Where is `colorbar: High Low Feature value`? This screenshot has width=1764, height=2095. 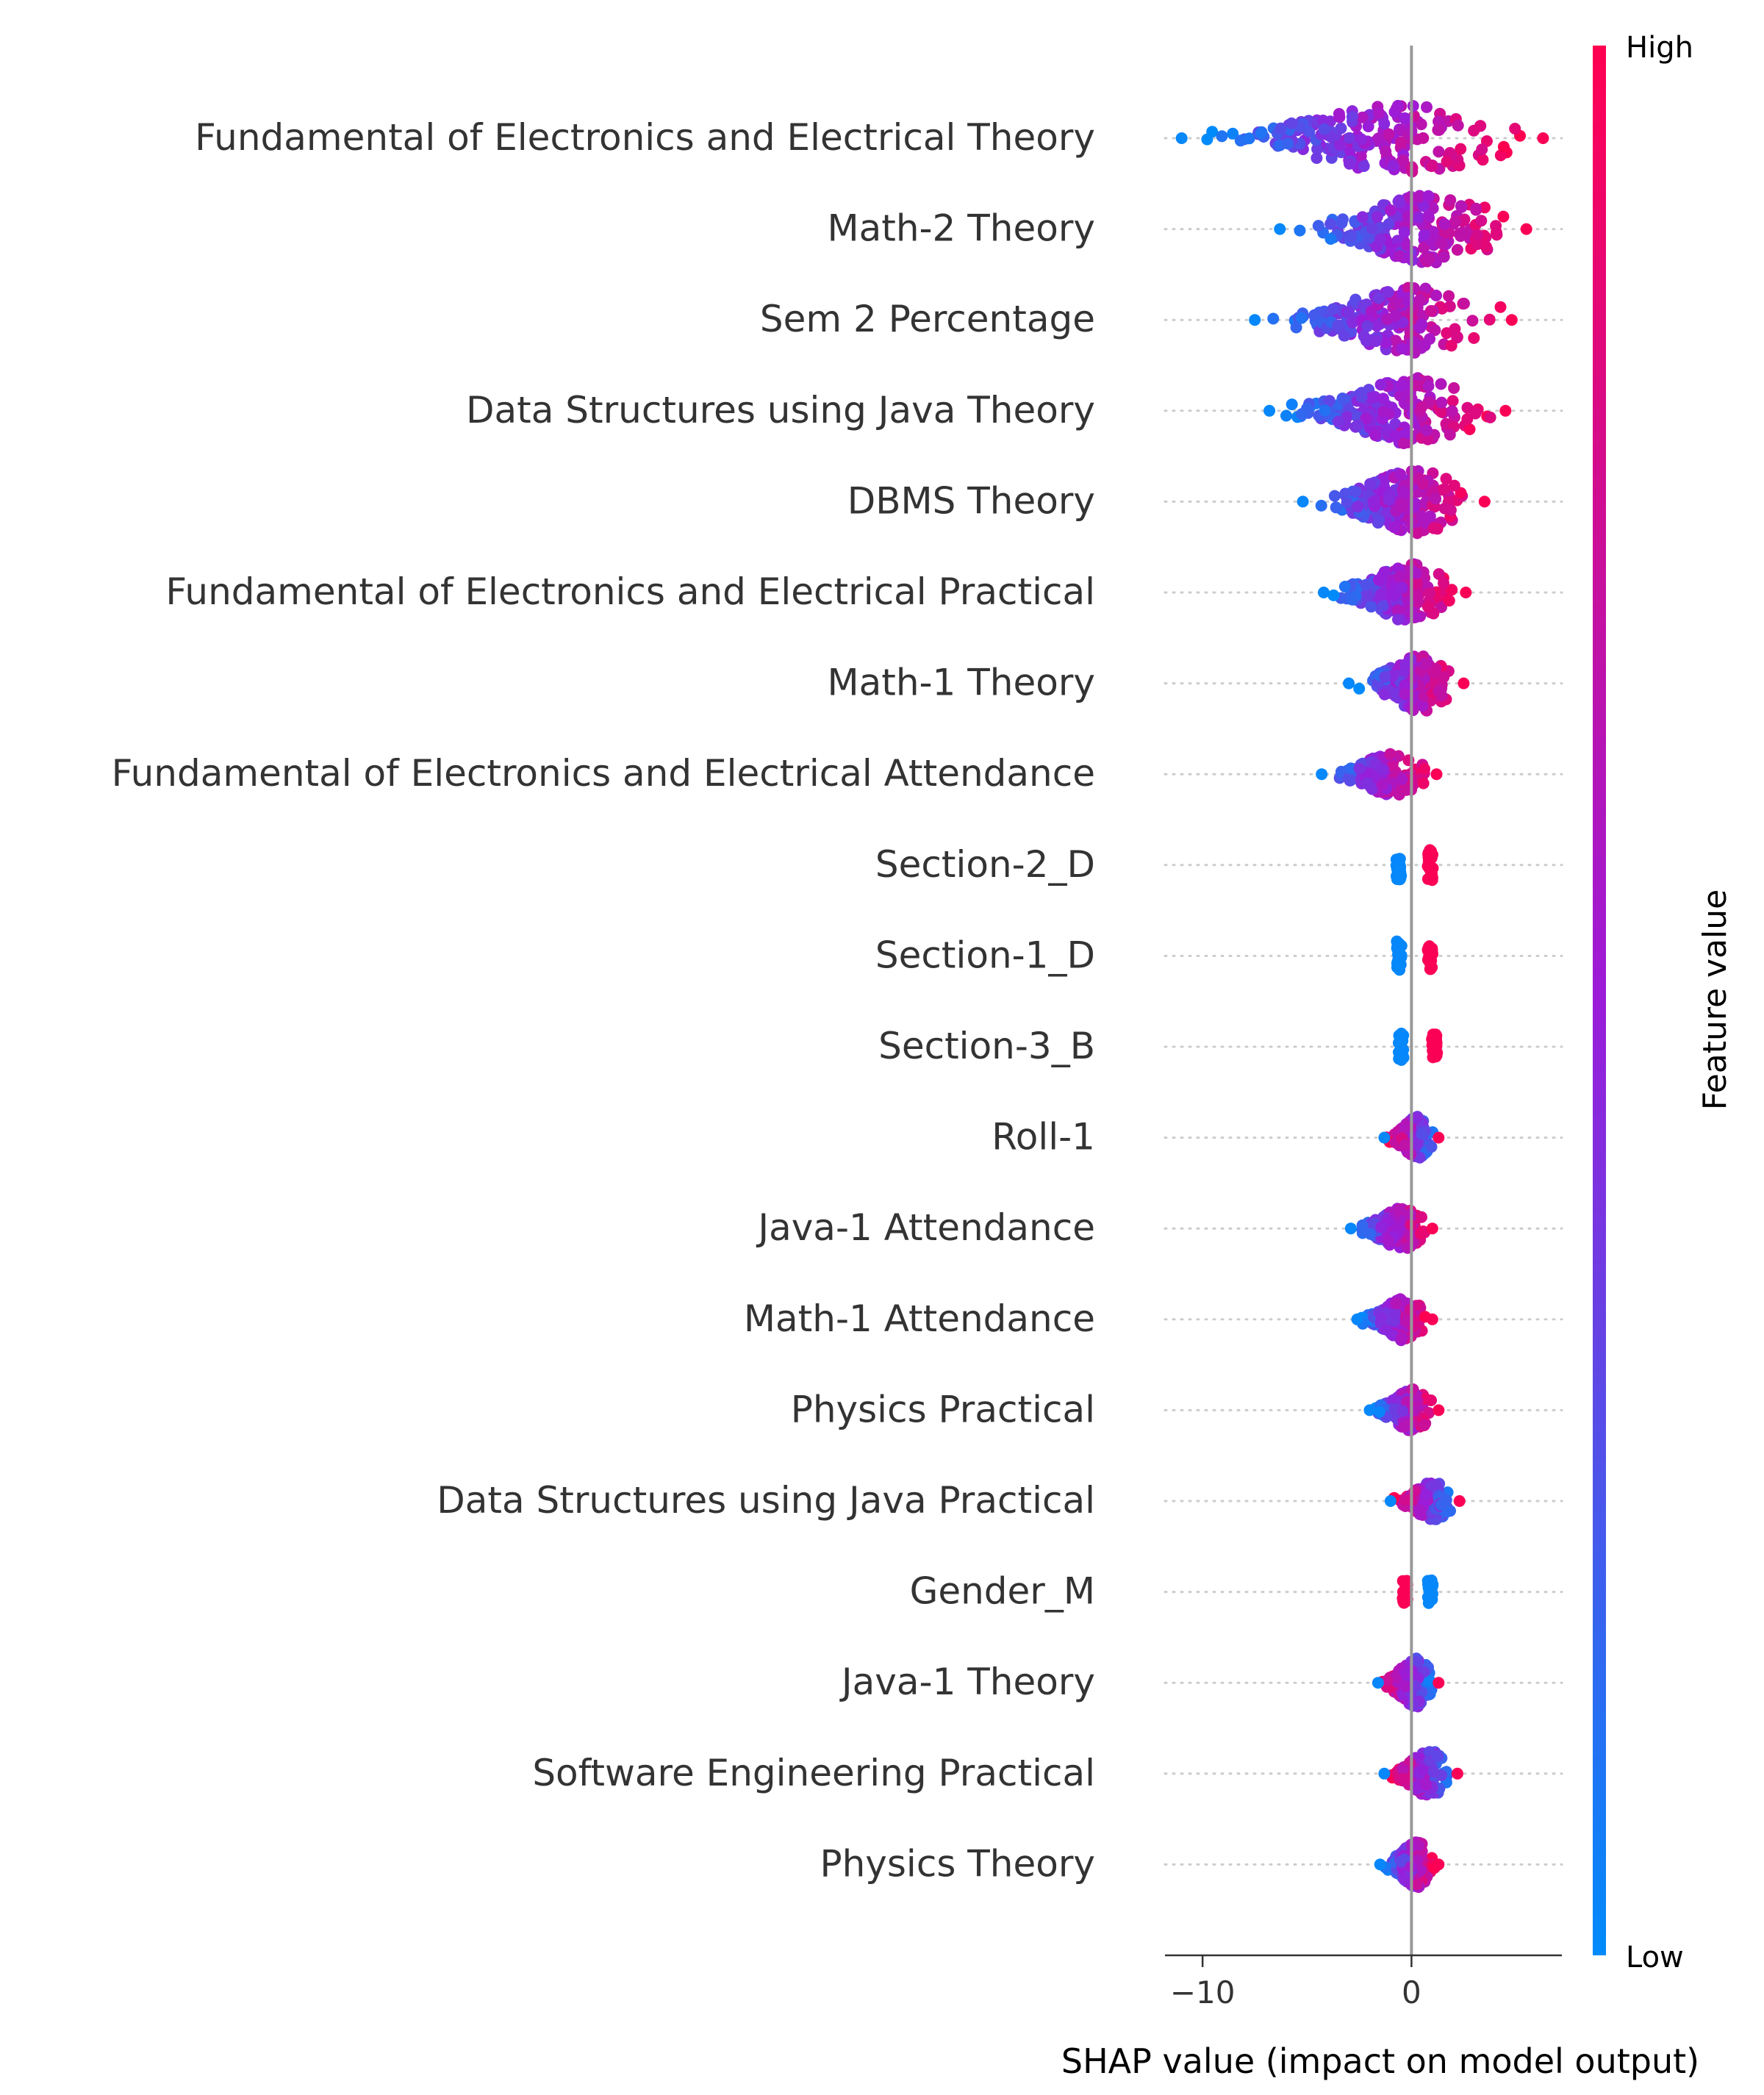
colorbar: High Low Feature value is located at coordinates (1663, 1002).